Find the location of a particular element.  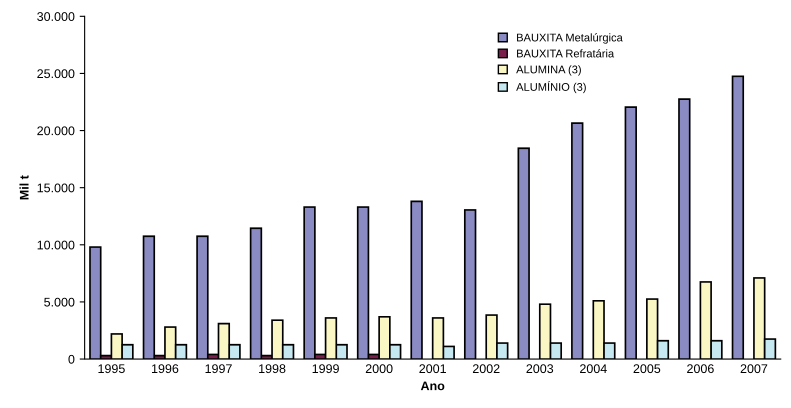

y-tick-label: 15.000 is located at coordinates (56, 187).